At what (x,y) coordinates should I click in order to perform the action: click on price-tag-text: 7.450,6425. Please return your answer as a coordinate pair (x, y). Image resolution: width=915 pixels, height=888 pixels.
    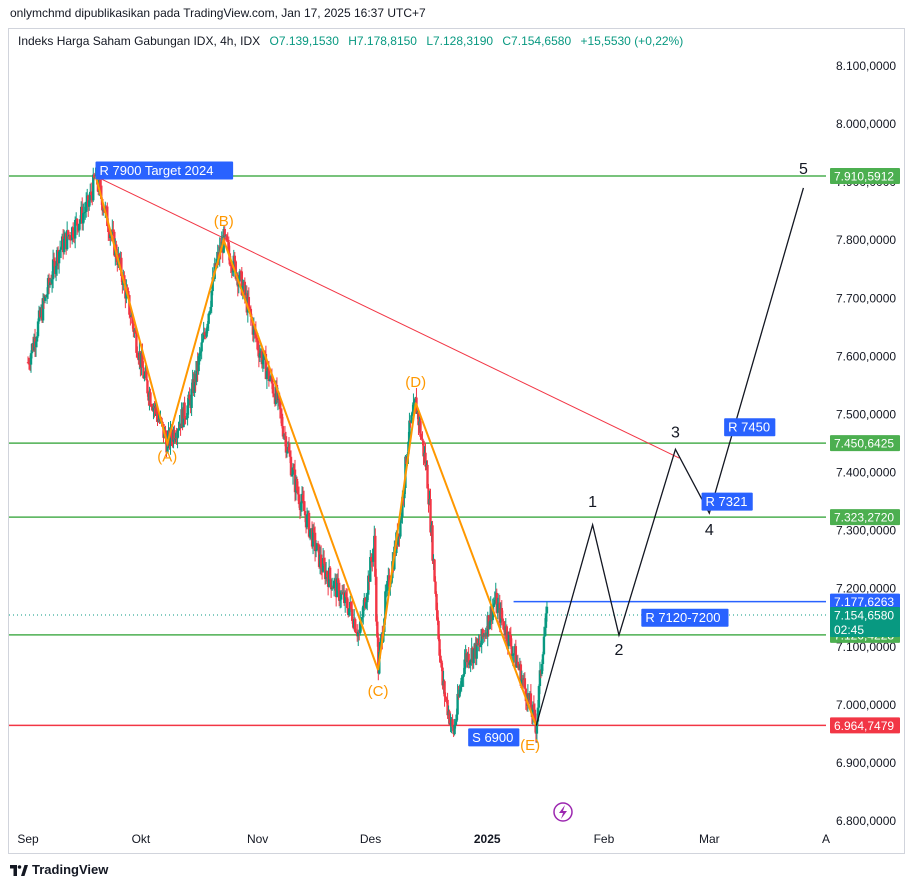
    Looking at the image, I should click on (864, 444).